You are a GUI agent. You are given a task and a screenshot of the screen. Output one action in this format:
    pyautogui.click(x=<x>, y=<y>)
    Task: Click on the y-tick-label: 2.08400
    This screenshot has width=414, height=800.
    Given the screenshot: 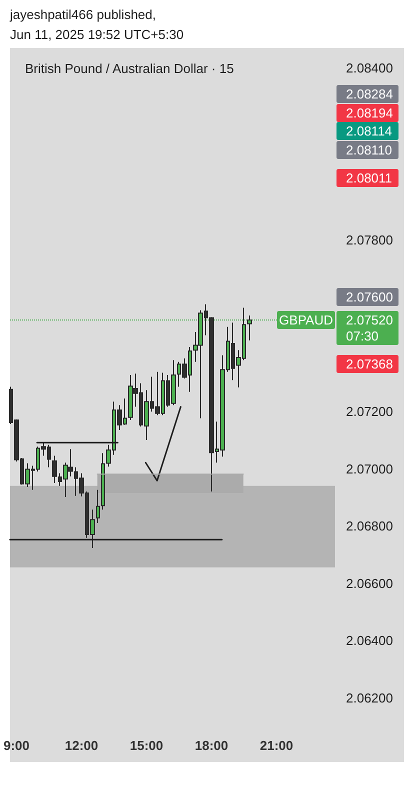 What is the action you would take?
    pyautogui.click(x=369, y=68)
    